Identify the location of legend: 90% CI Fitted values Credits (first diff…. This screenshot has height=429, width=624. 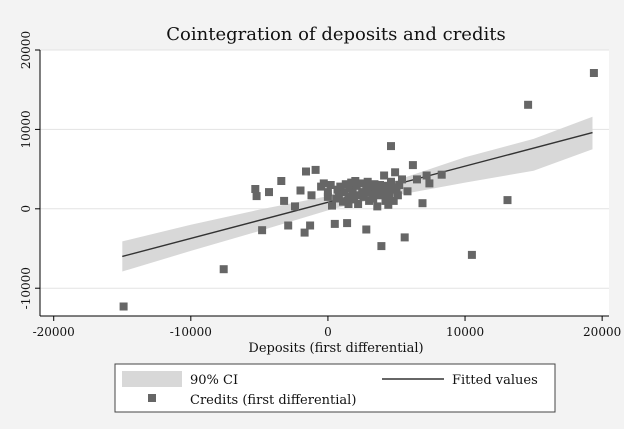
(335, 388).